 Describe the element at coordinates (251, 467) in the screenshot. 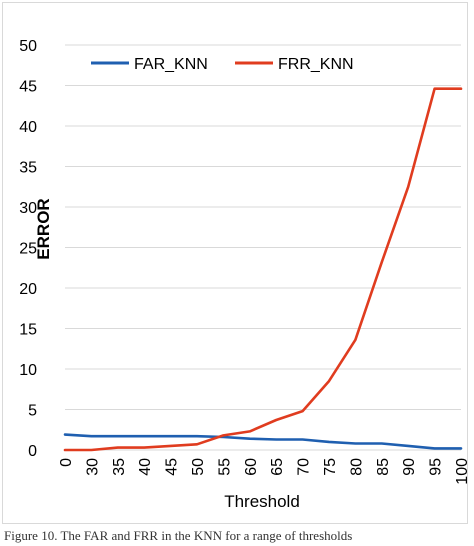

I see `x-tick-label: 60` at that location.